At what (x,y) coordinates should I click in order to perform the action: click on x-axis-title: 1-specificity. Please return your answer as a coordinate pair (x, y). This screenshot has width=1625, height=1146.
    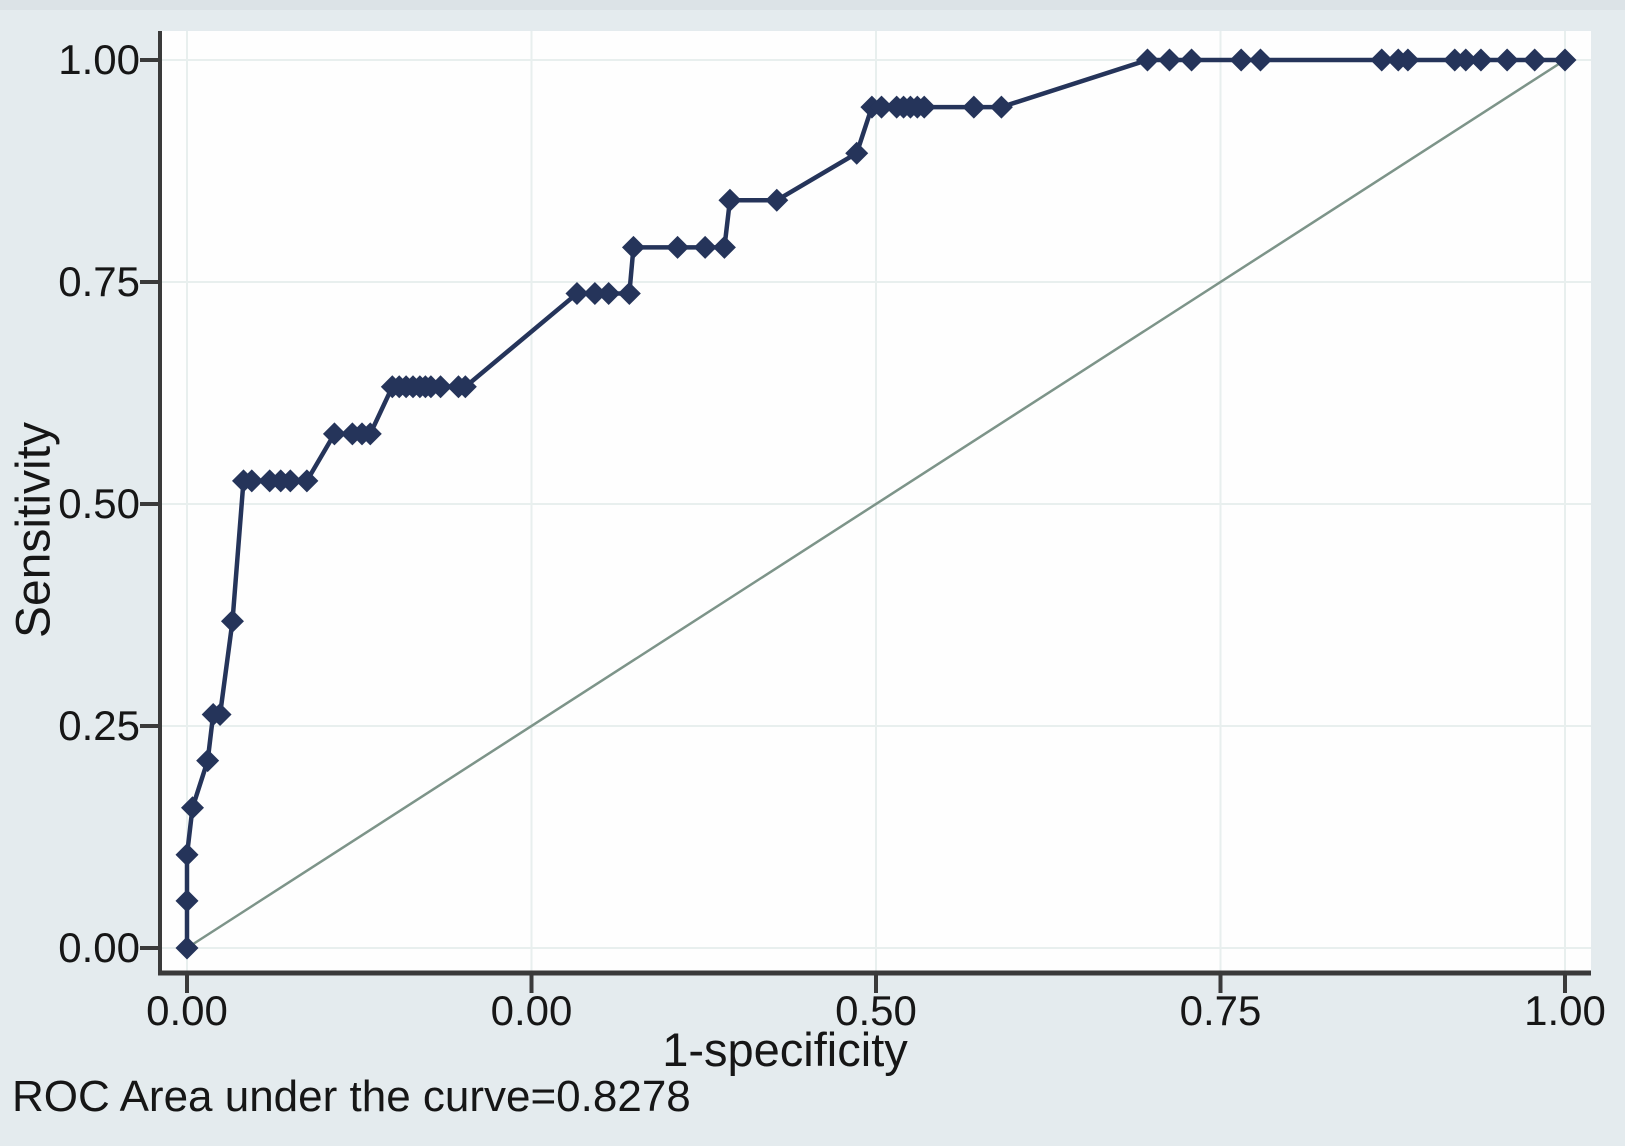
    Looking at the image, I should click on (785, 1049).